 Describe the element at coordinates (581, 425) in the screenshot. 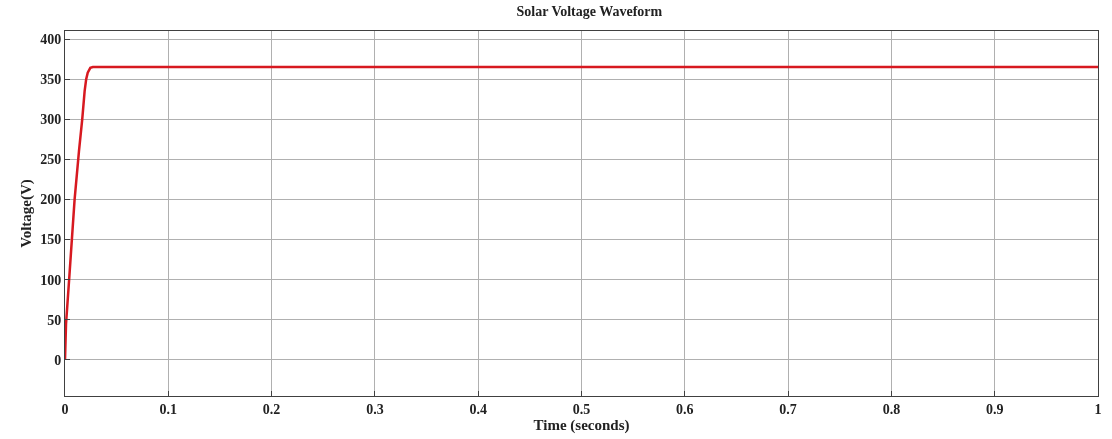

I see `x-axis-title: Time (seconds)` at that location.